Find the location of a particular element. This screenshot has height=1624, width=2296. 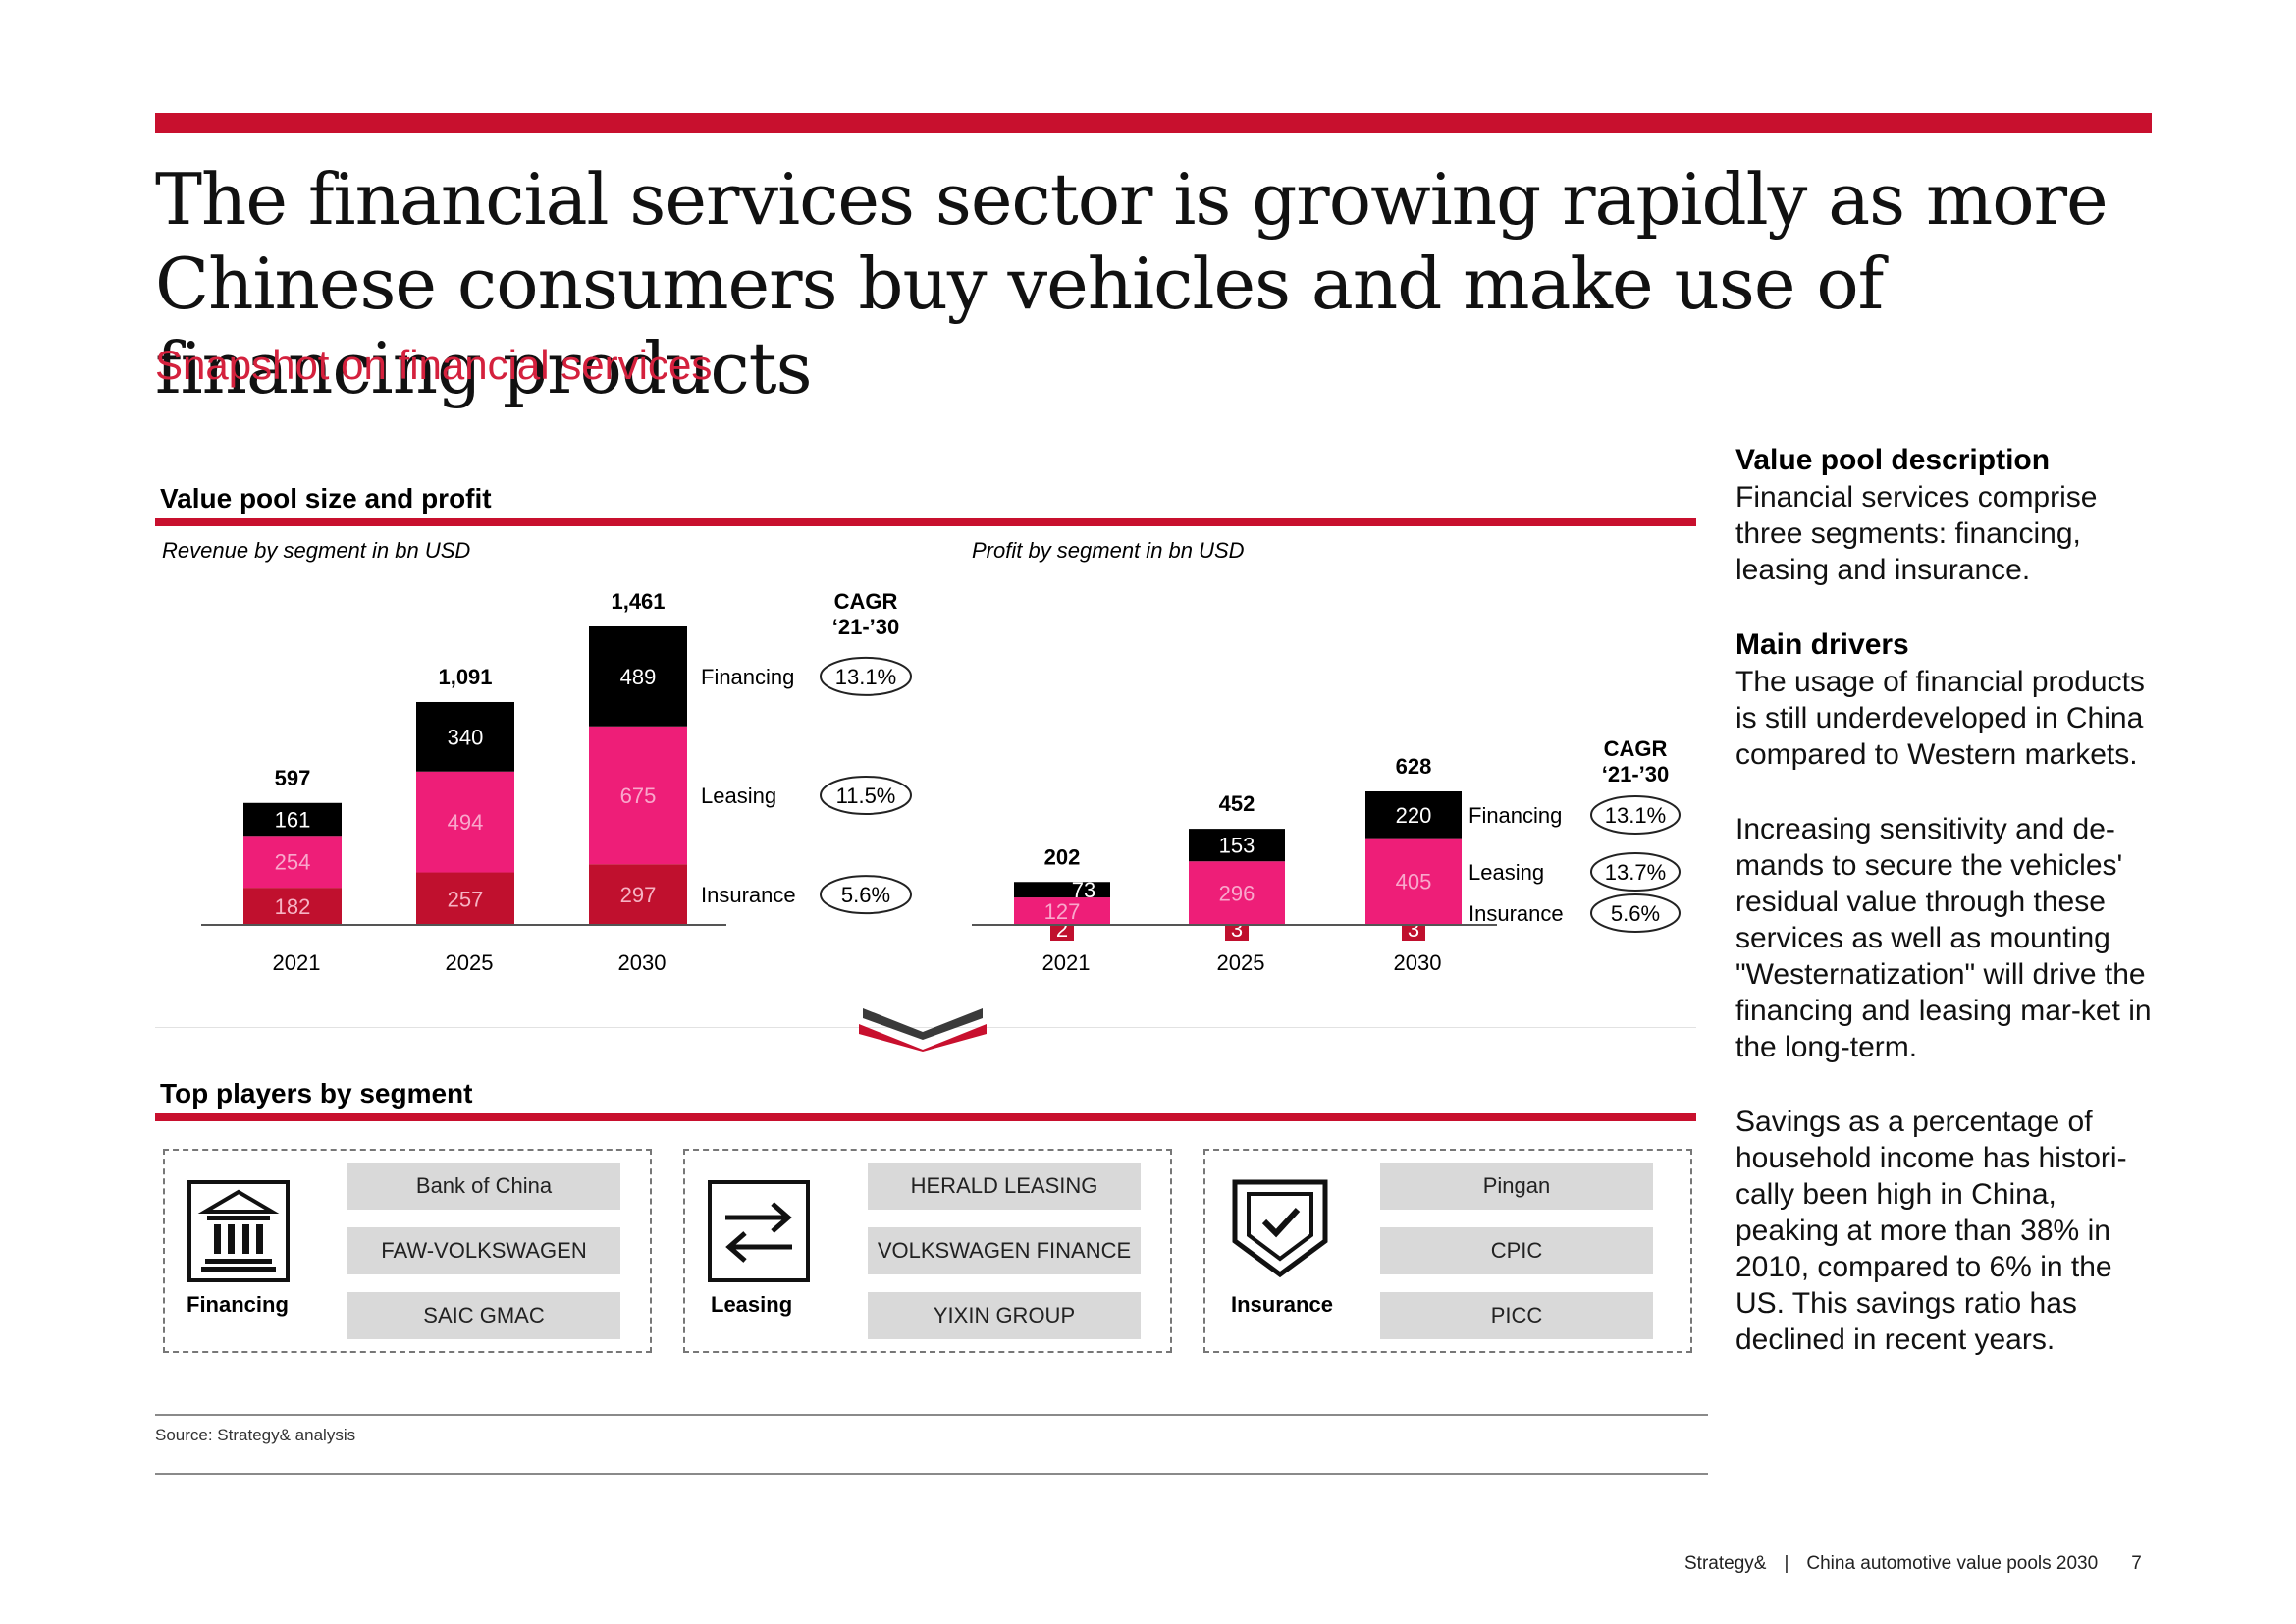

profit-bar-financing-2025 is located at coordinates (1237, 845).